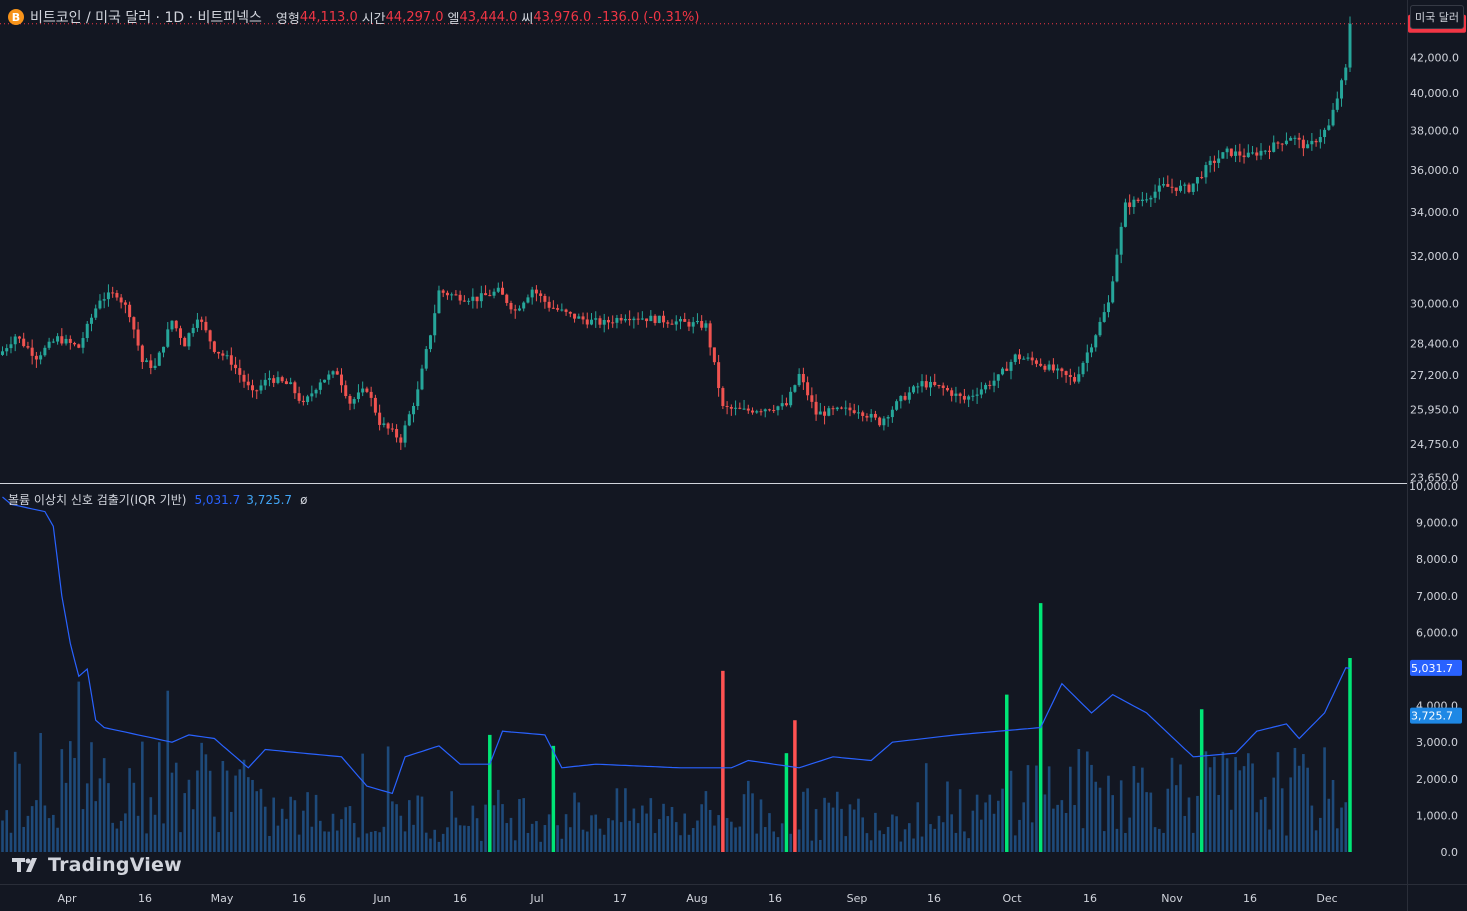  I want to click on indicator-second-value-badge, so click(1436, 715).